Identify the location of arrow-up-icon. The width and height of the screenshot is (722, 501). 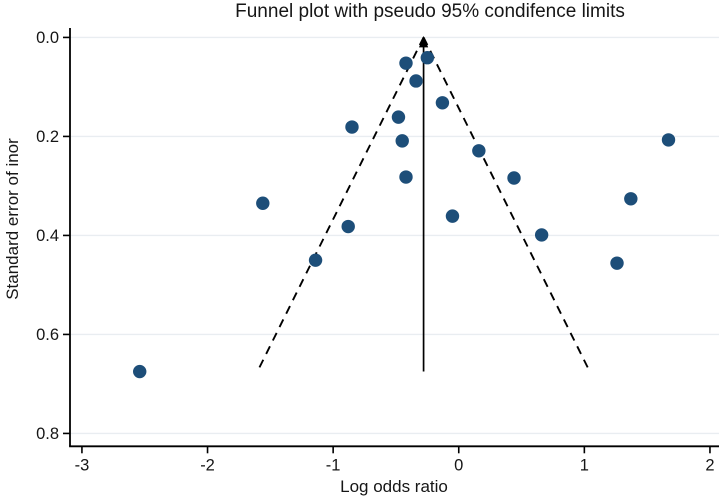
(423, 41).